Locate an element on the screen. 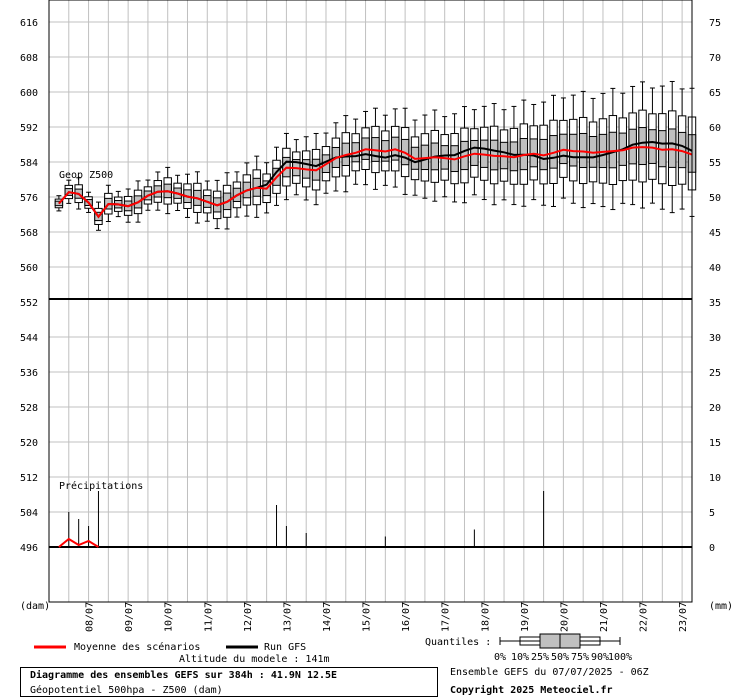  panel-label-precip: Précipitations is located at coordinates (101, 486).